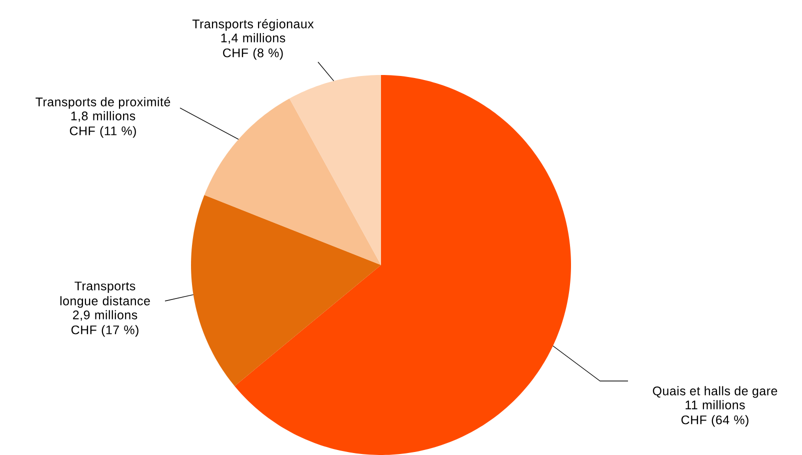  Describe the element at coordinates (714, 413) in the screenshot. I see `data-label: 11 millions CHF (64 %)` at that location.